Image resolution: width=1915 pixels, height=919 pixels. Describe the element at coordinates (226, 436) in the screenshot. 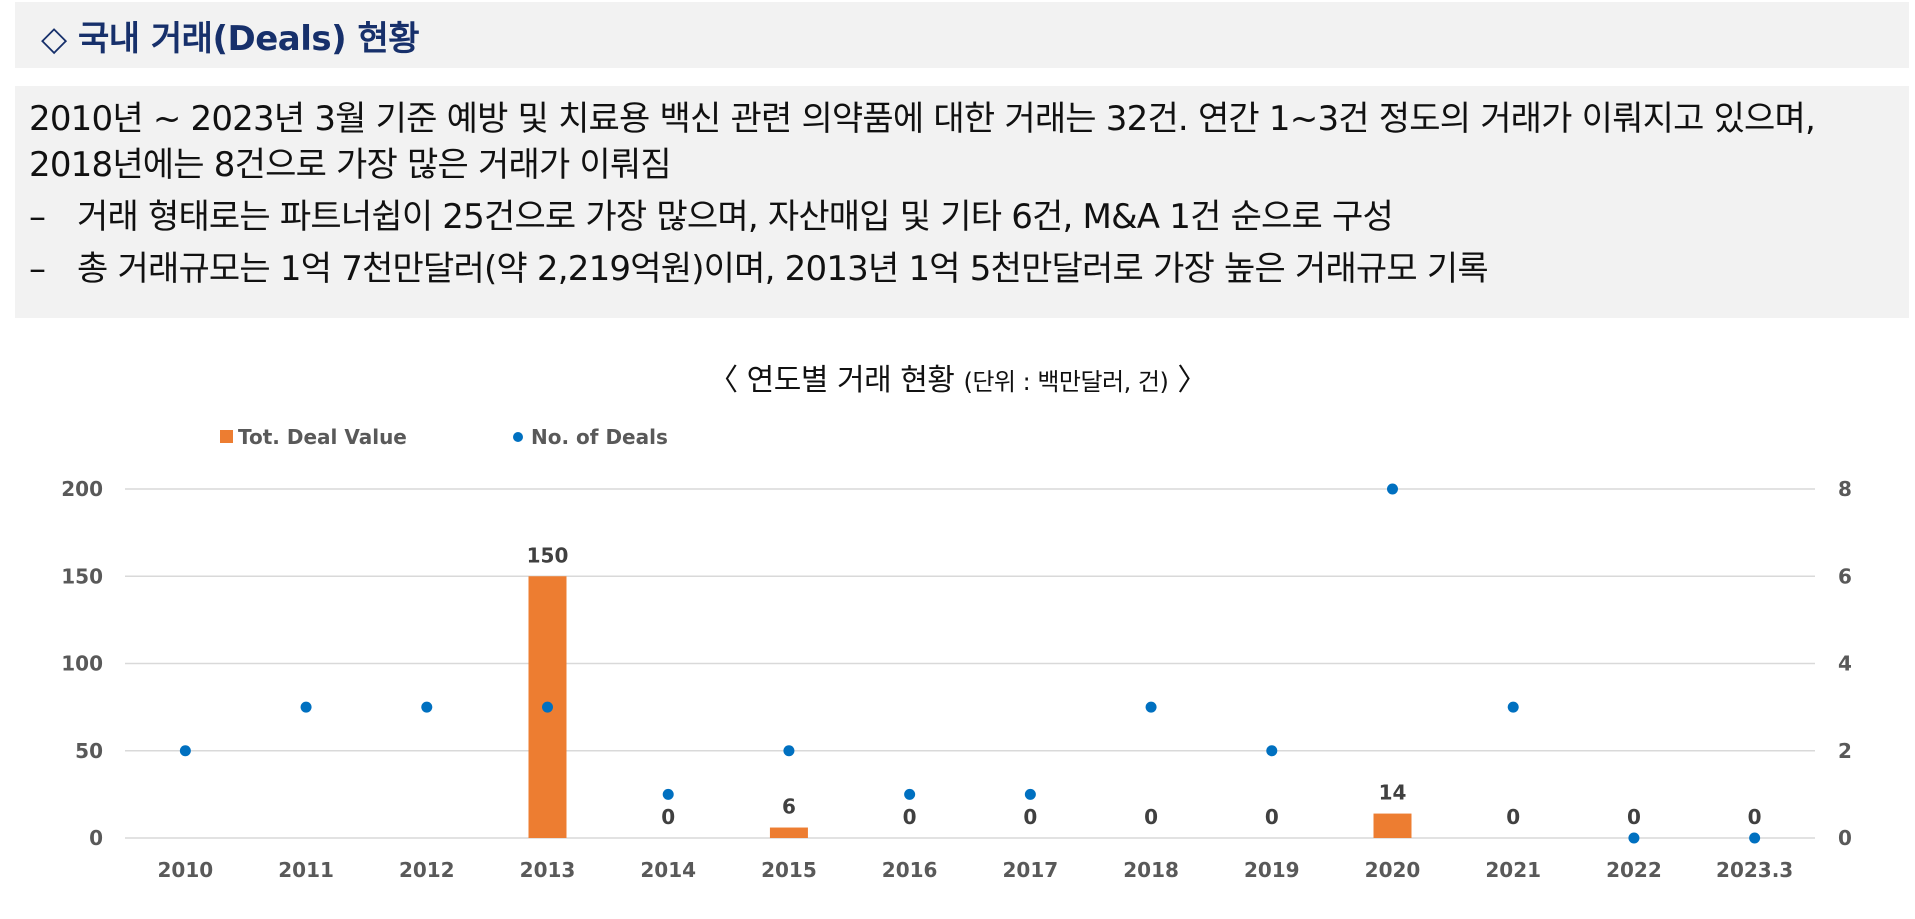

I see `legend-bar-swatch` at that location.